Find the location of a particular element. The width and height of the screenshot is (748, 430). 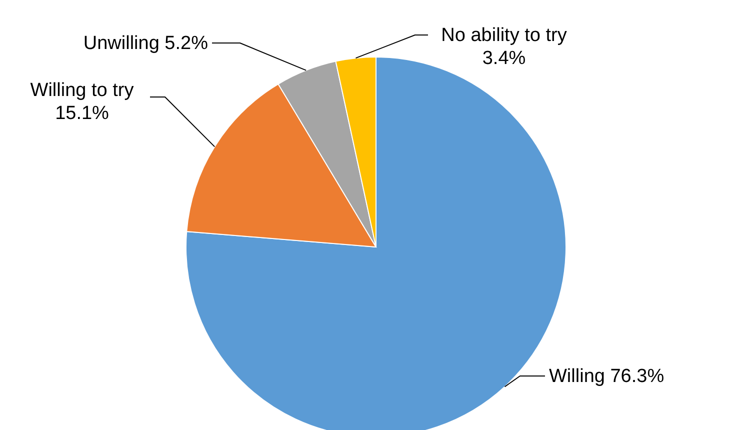

slice-label: Willing 76.3% is located at coordinates (606, 376).